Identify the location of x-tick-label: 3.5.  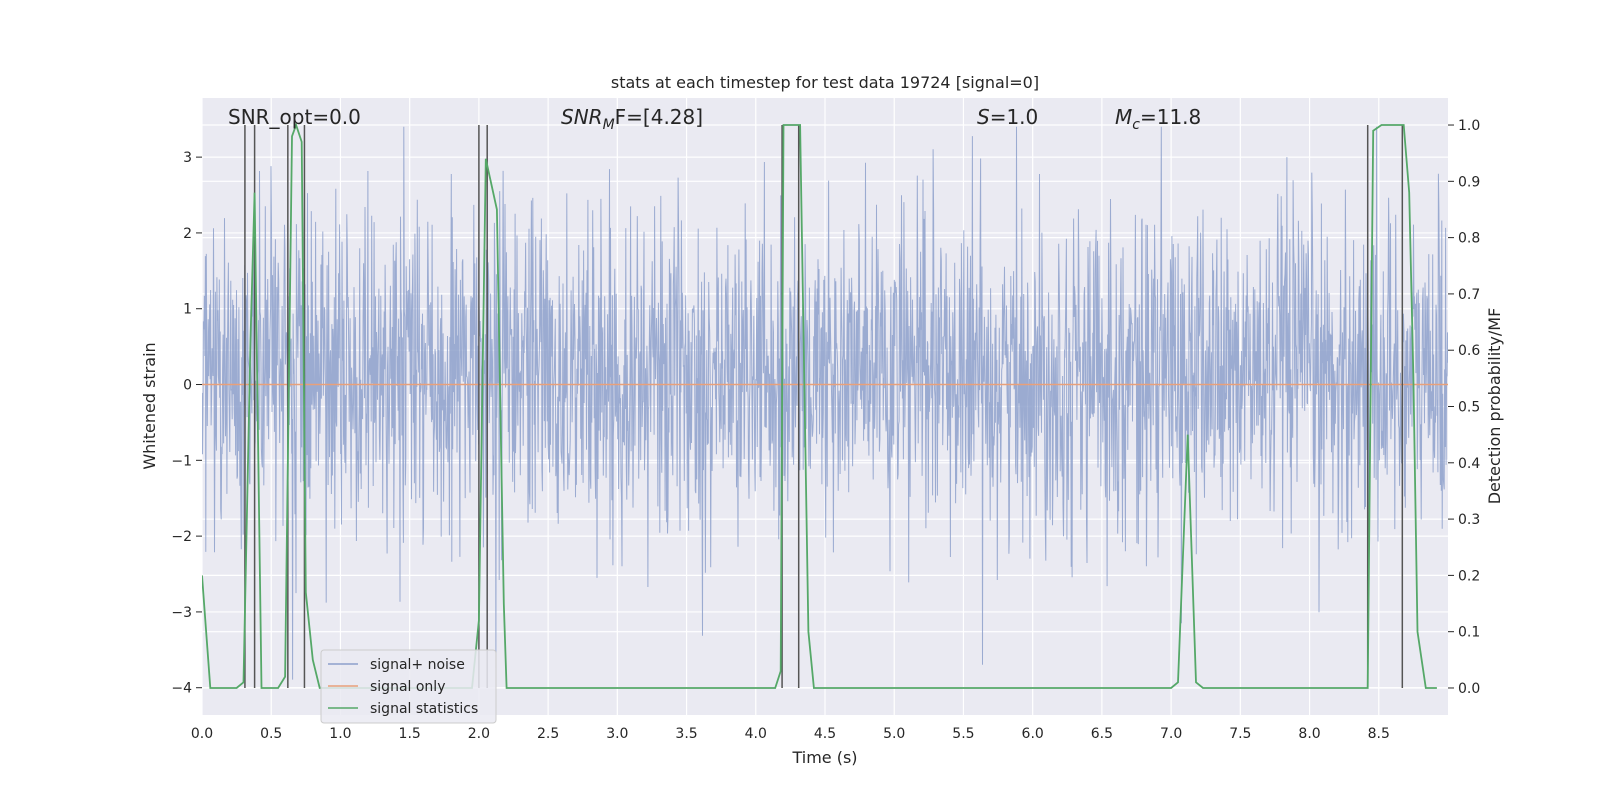
(686, 734).